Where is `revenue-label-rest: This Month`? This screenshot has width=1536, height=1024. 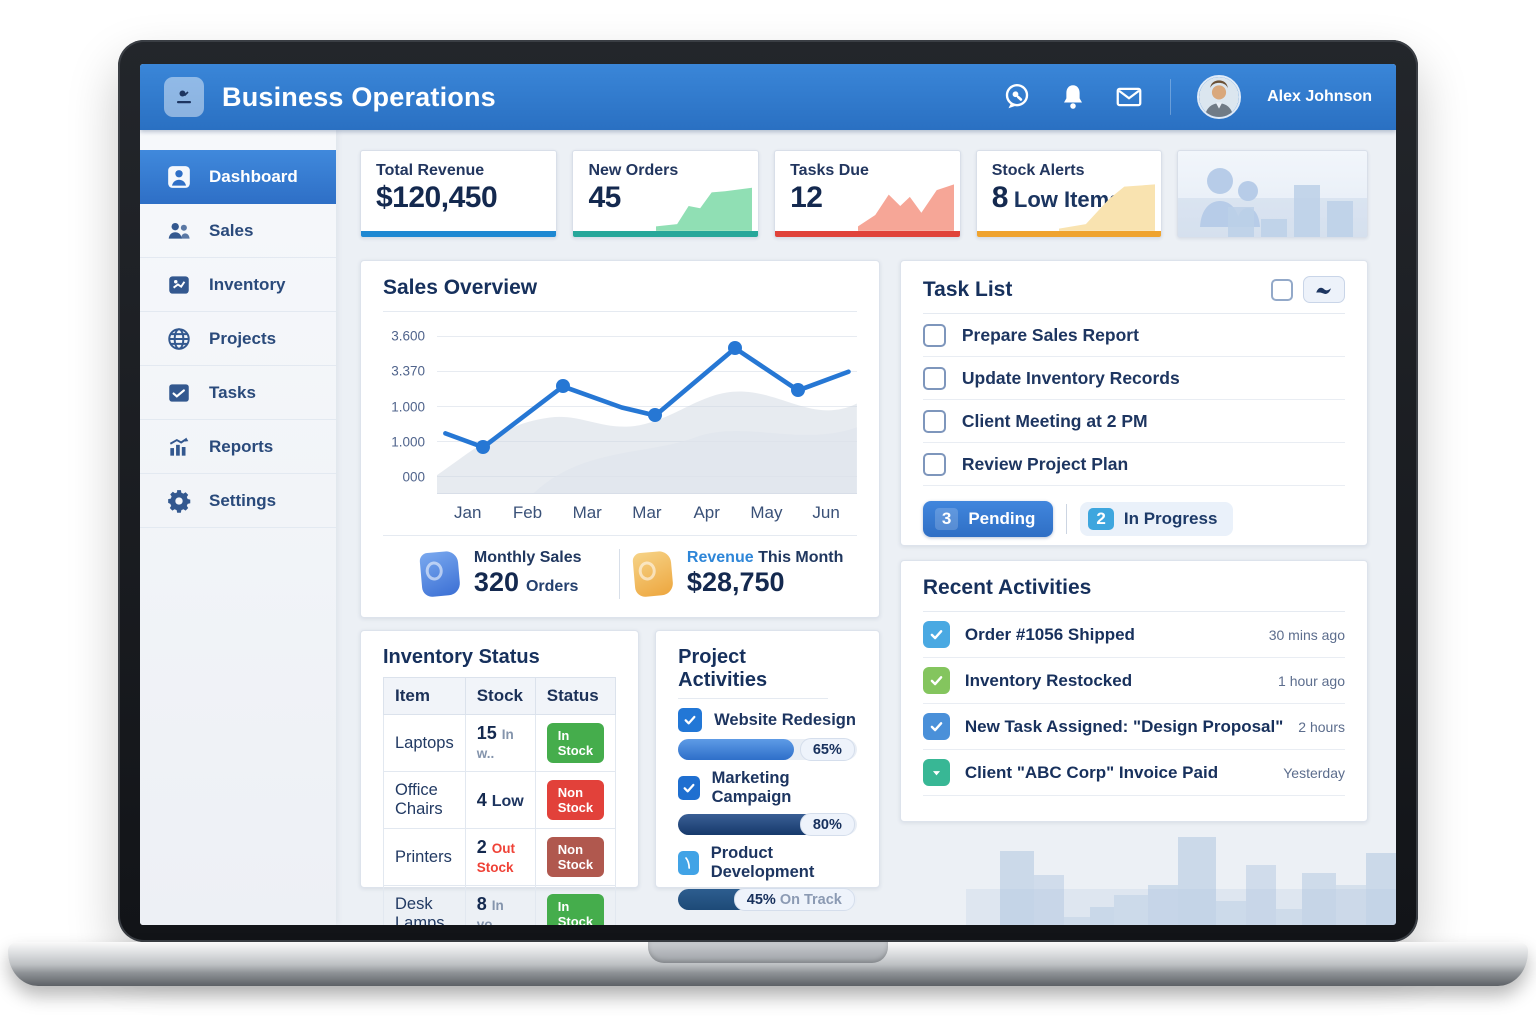 revenue-label-rest: This Month is located at coordinates (801, 557).